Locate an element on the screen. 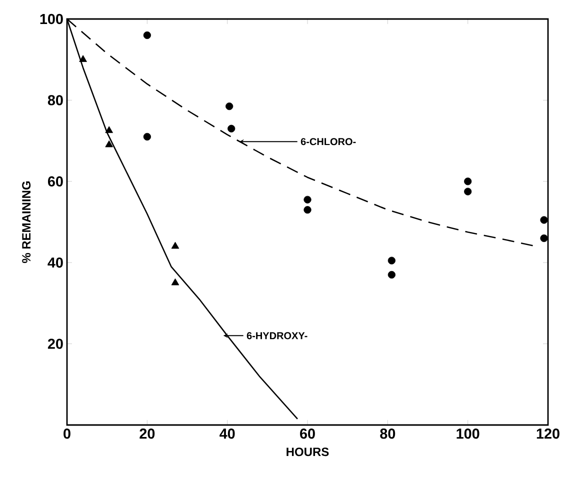  x-tick-label: 120 is located at coordinates (548, 433).